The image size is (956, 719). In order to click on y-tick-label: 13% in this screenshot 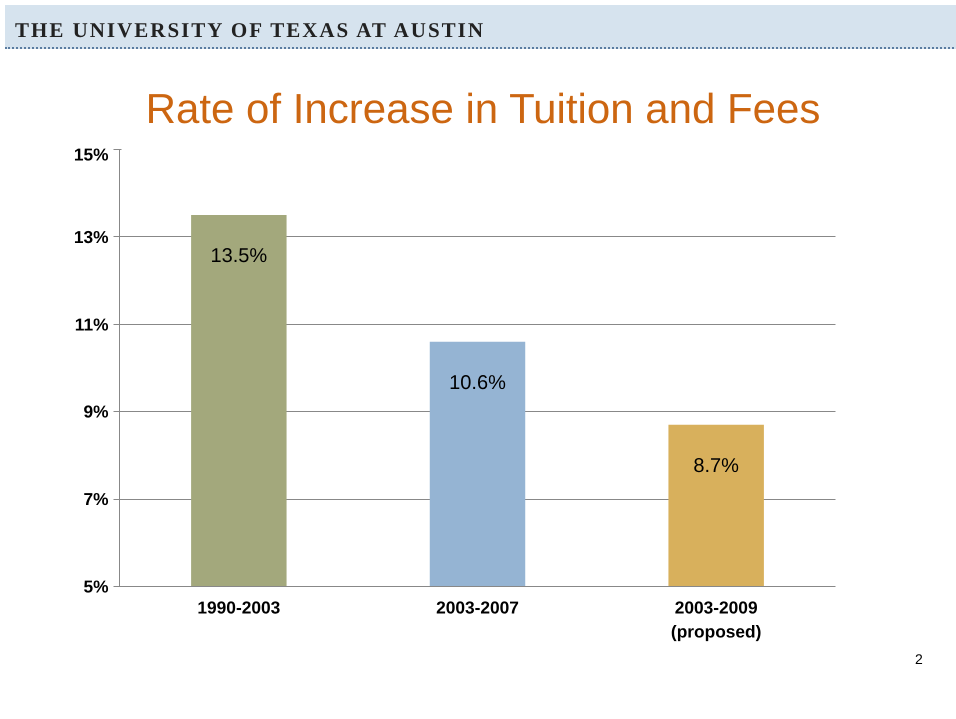, I will do `click(91, 236)`.